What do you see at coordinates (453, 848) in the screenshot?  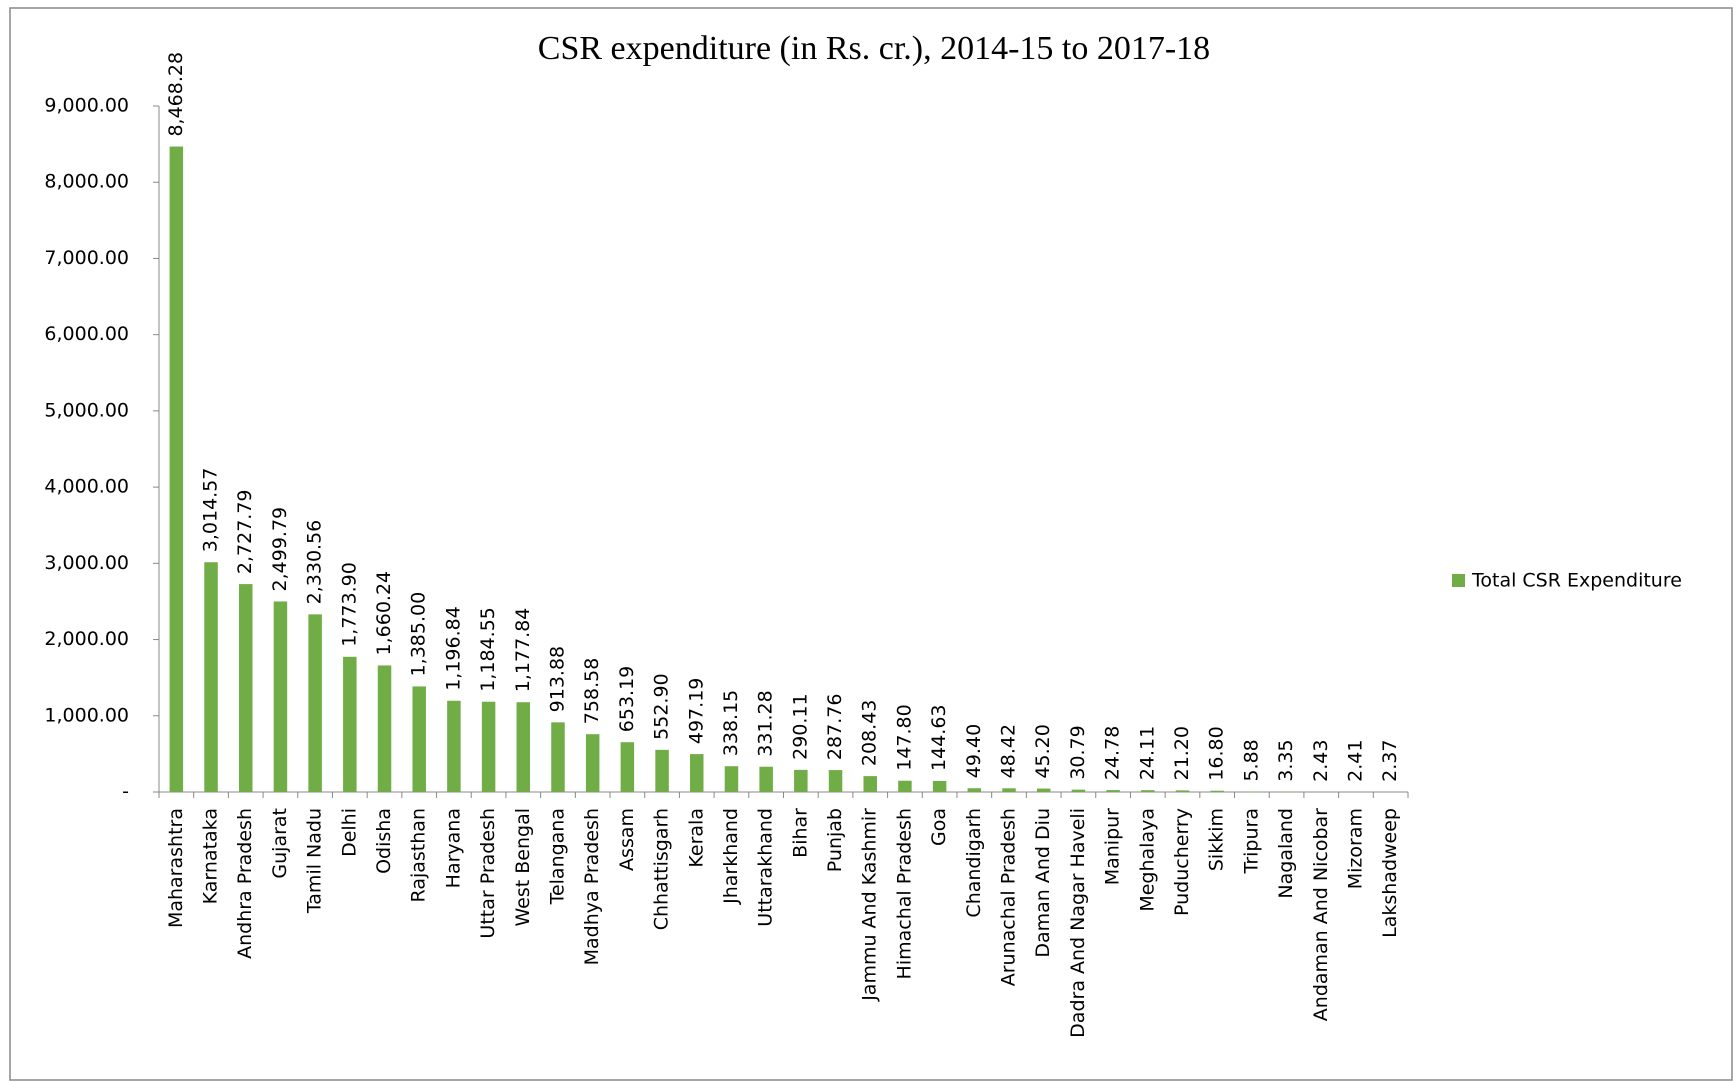 I see `x-tick-label: Haryana` at bounding box center [453, 848].